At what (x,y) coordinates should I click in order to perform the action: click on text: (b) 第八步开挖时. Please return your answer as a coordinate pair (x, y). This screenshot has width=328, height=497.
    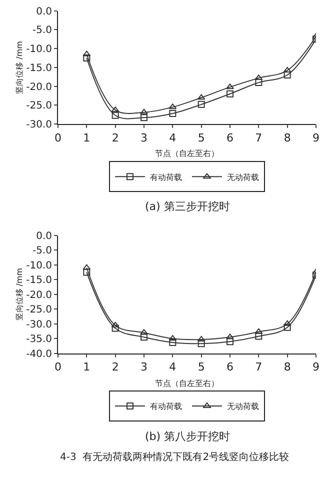
    Looking at the image, I should click on (187, 436).